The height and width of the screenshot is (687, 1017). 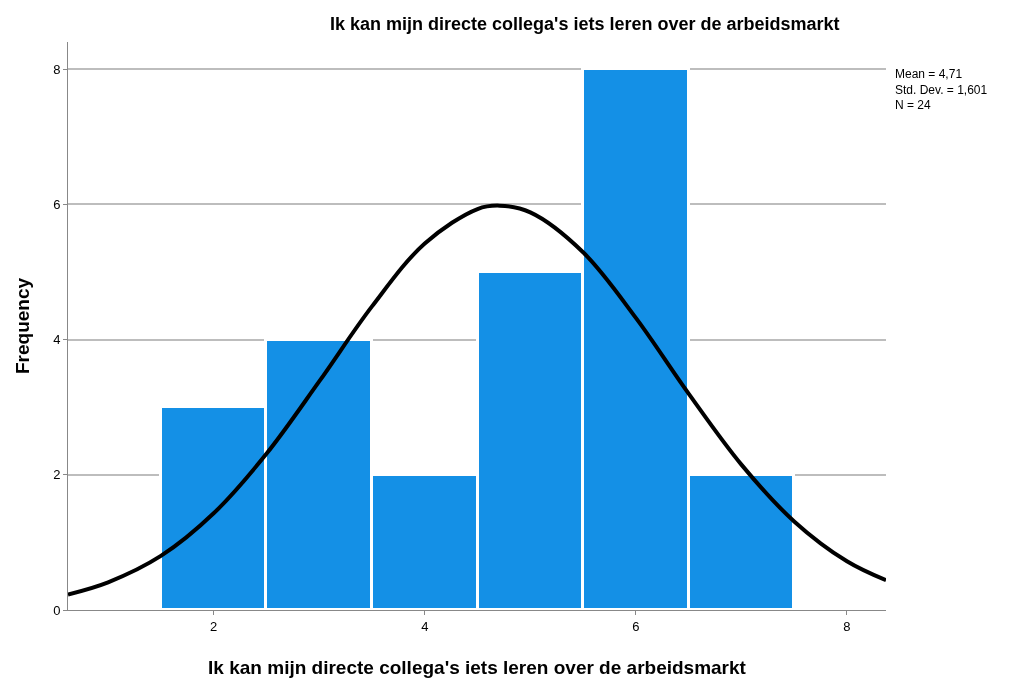 I want to click on x-tick-label: 8, so click(x=847, y=626).